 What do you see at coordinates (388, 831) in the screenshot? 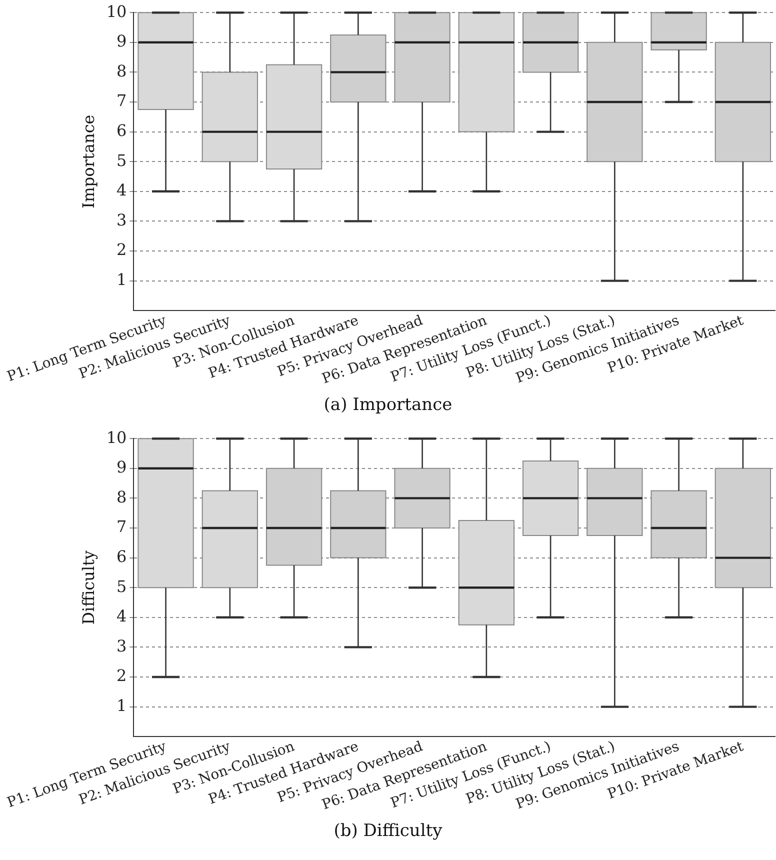
I see `text: (b) Difficulty` at bounding box center [388, 831].